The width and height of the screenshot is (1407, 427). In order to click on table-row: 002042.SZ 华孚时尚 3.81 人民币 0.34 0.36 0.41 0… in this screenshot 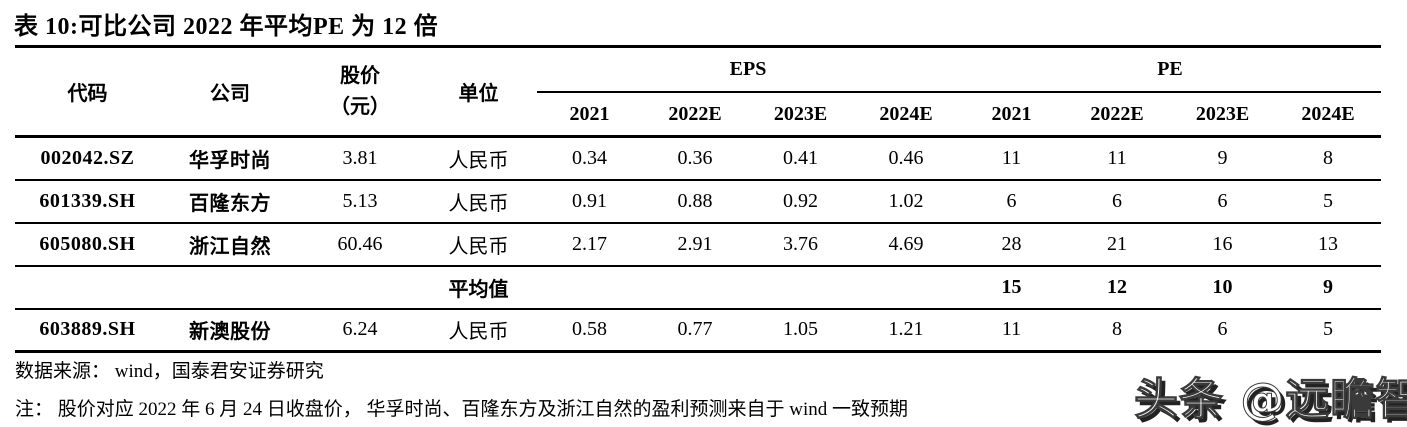, I will do `click(698, 157)`.